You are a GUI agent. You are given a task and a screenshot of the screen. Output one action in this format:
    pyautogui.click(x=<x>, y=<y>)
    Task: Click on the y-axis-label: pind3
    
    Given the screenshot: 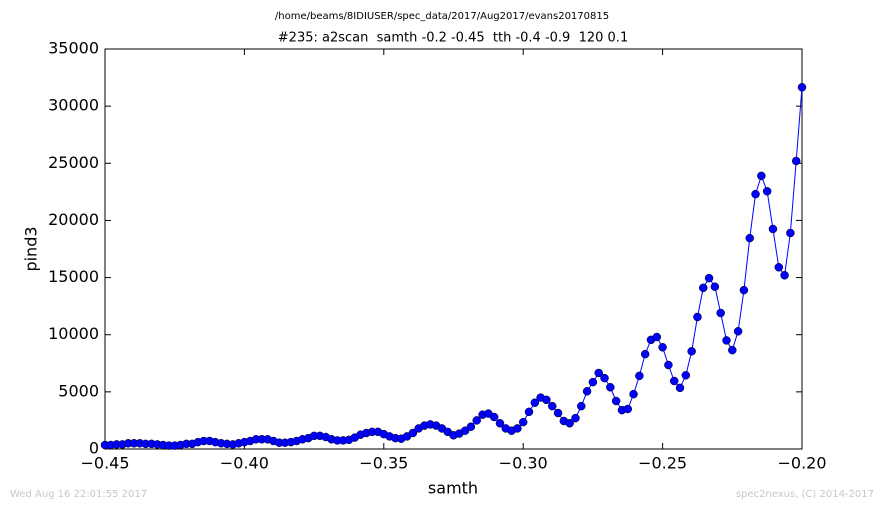 What is the action you would take?
    pyautogui.click(x=31, y=248)
    